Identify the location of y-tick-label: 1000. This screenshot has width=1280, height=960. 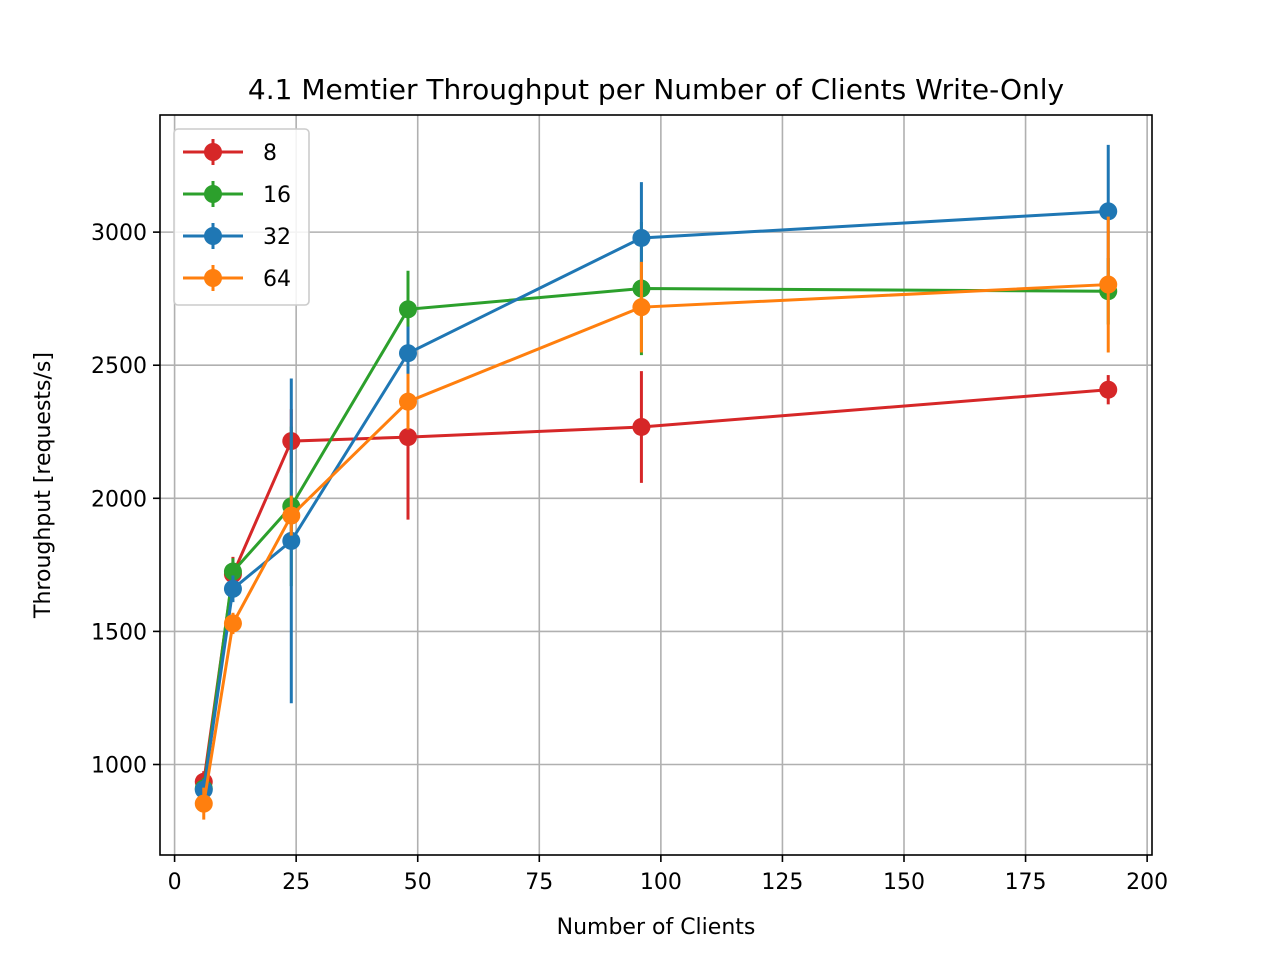
(119, 765).